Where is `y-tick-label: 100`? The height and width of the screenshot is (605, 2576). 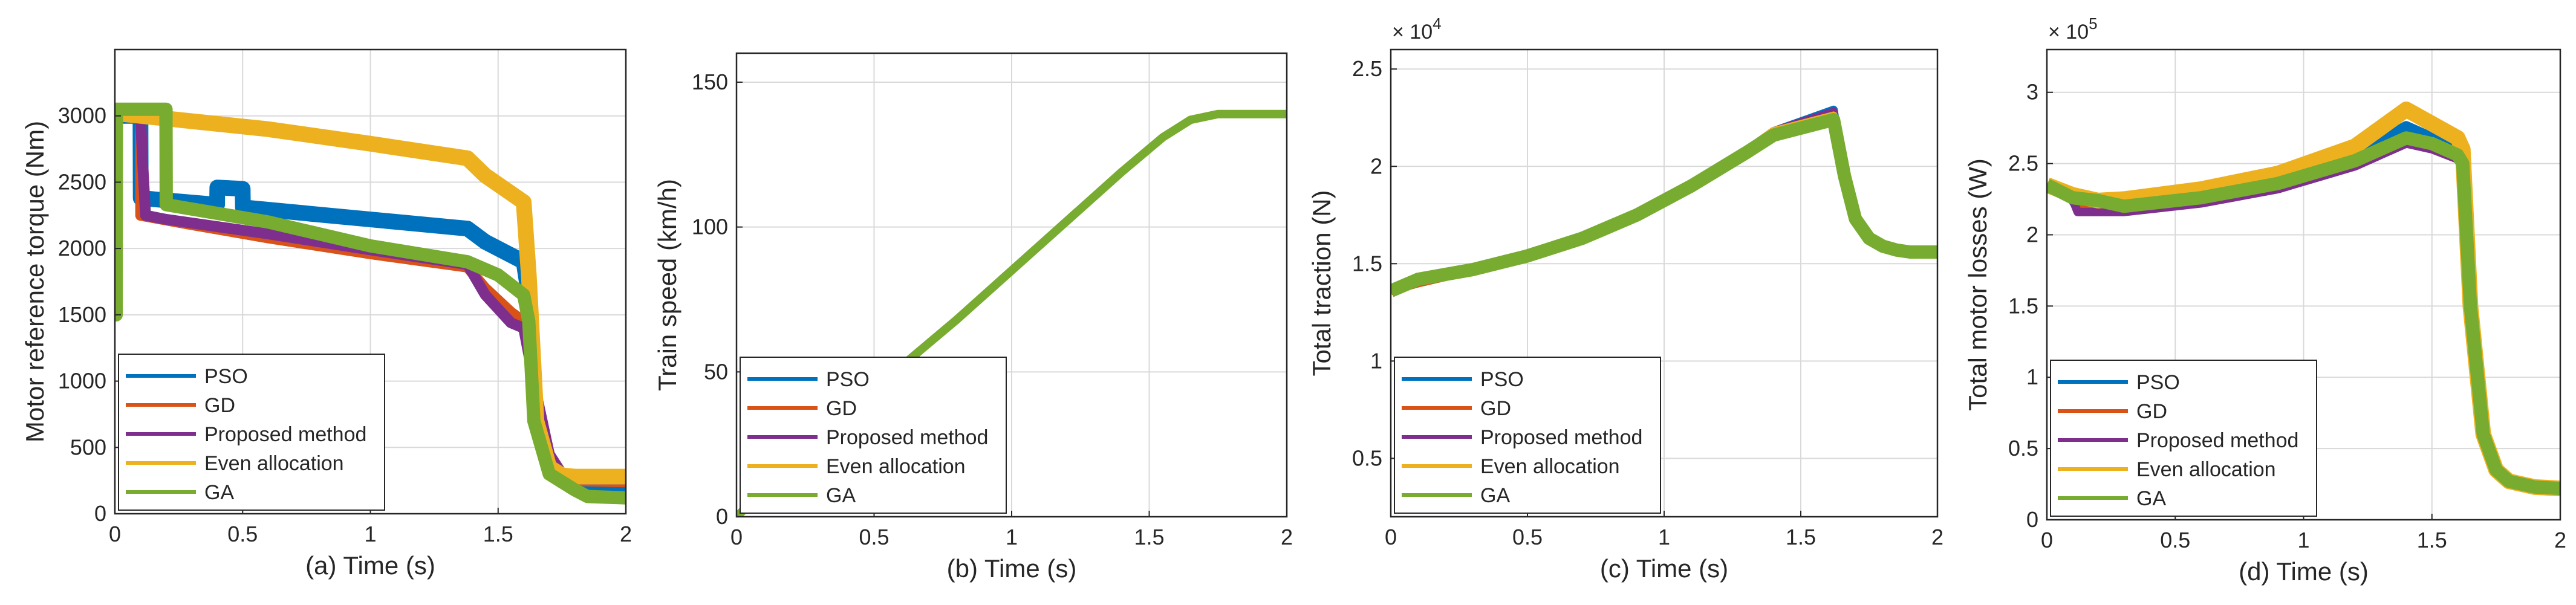 y-tick-label: 100 is located at coordinates (710, 227).